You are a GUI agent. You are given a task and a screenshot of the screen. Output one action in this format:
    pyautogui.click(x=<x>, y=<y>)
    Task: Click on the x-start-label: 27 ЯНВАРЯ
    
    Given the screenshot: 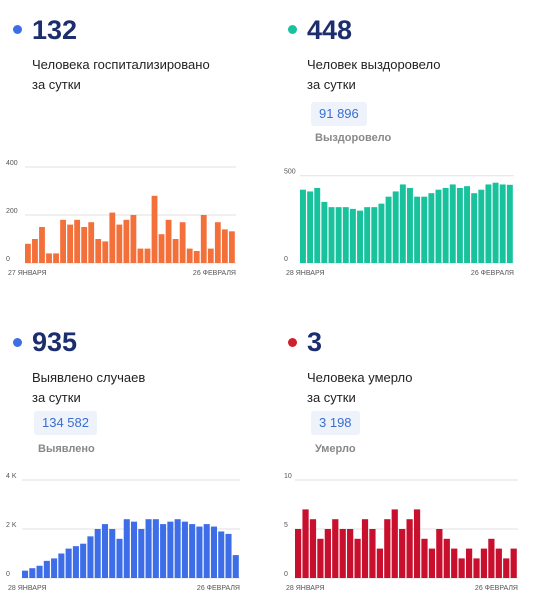 What is the action you would take?
    pyautogui.click(x=27, y=273)
    